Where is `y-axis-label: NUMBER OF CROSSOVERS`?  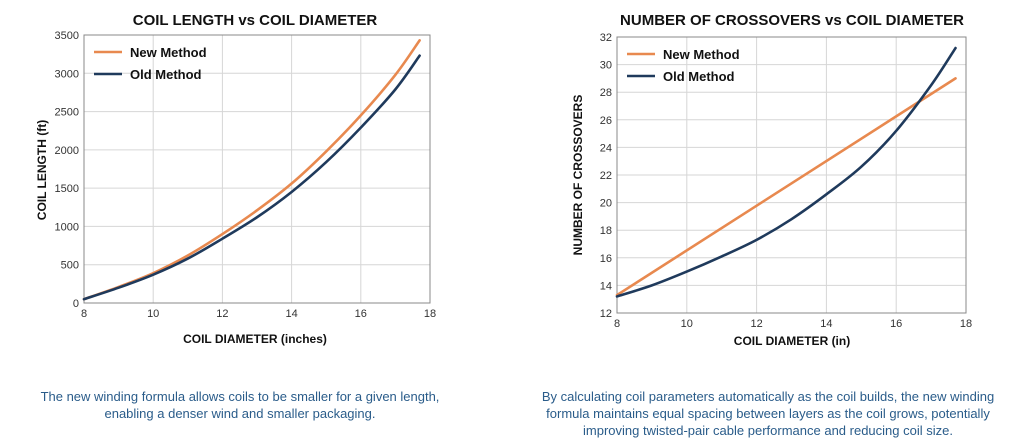
y-axis-label: NUMBER OF CROSSOVERS is located at coordinates (578, 175).